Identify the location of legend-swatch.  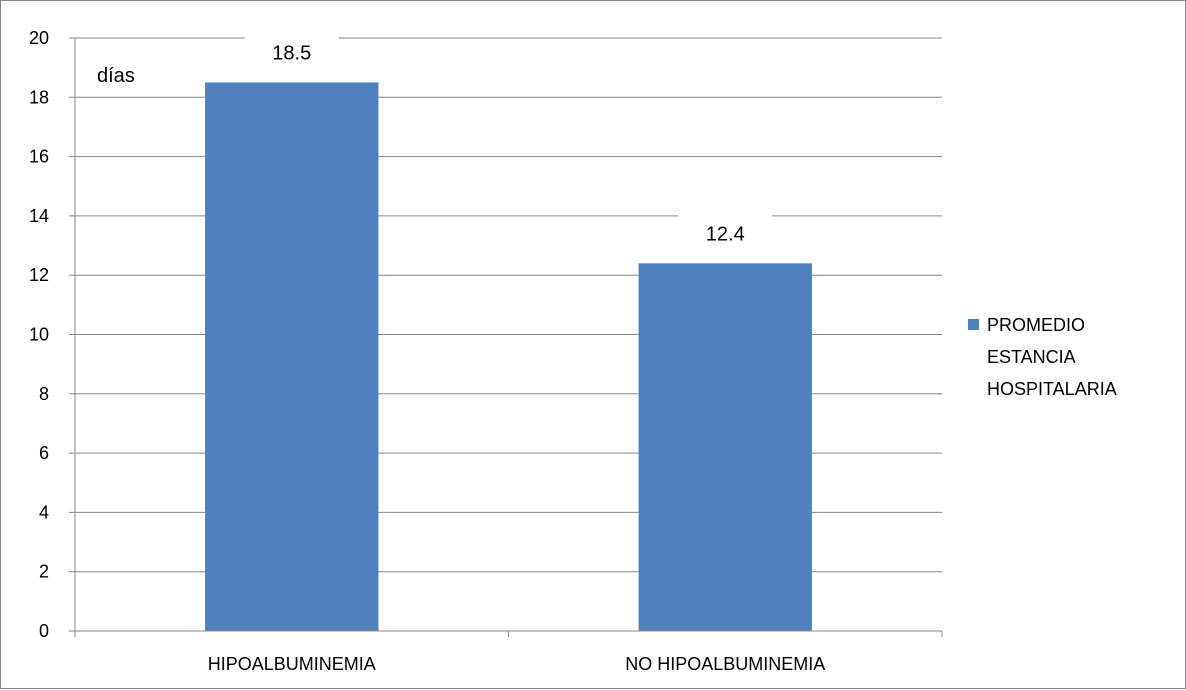
(973, 324).